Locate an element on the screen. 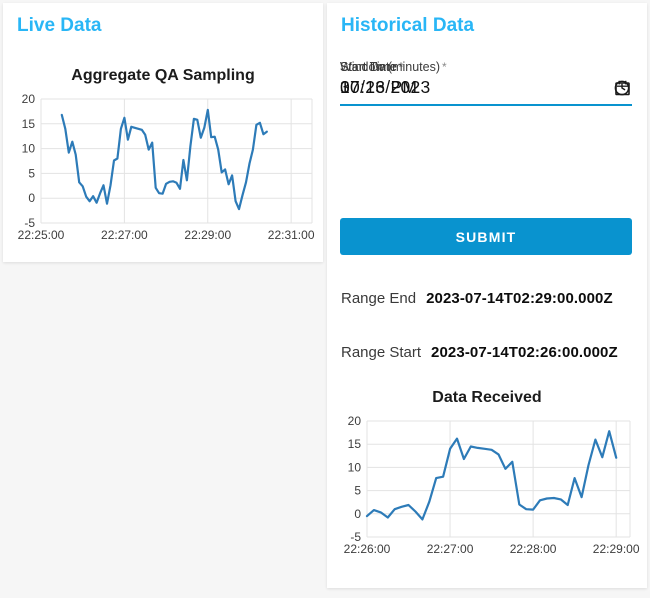 The height and width of the screenshot is (598, 650). range-end-row: Range End 2023-07-14T02:29:00.000Z is located at coordinates (477, 298).